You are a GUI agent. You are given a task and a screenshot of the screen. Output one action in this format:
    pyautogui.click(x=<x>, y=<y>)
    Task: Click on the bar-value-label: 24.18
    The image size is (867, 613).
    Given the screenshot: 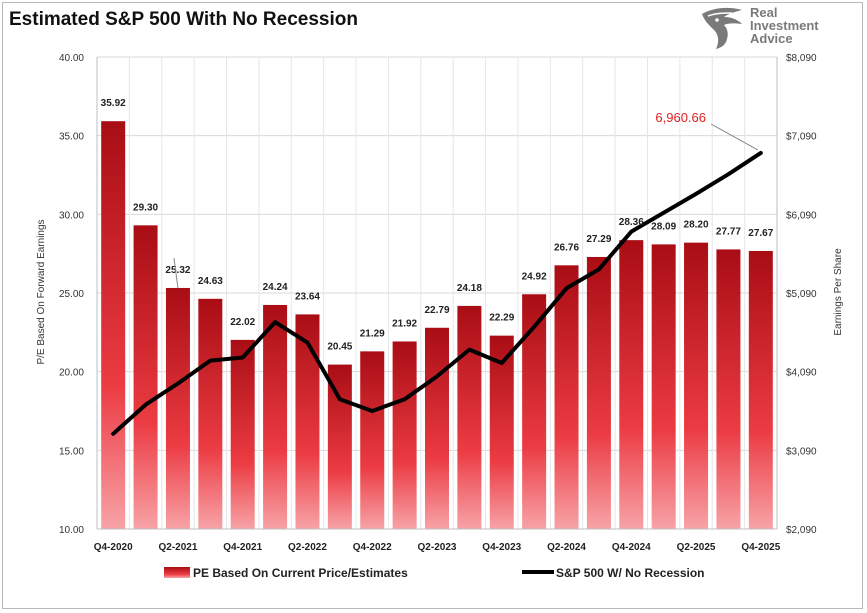 What is the action you would take?
    pyautogui.click(x=469, y=288)
    